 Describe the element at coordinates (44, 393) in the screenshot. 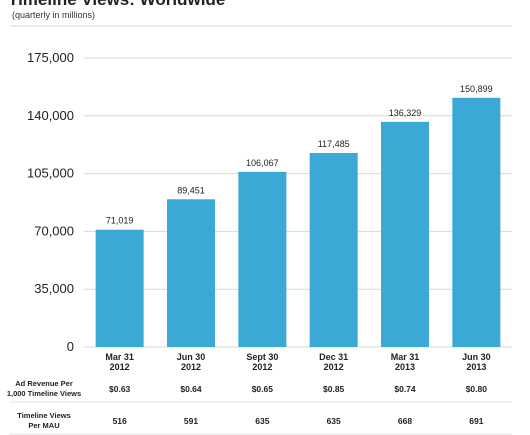

I see `table-row-header: 1,000 Timeline Views` at that location.